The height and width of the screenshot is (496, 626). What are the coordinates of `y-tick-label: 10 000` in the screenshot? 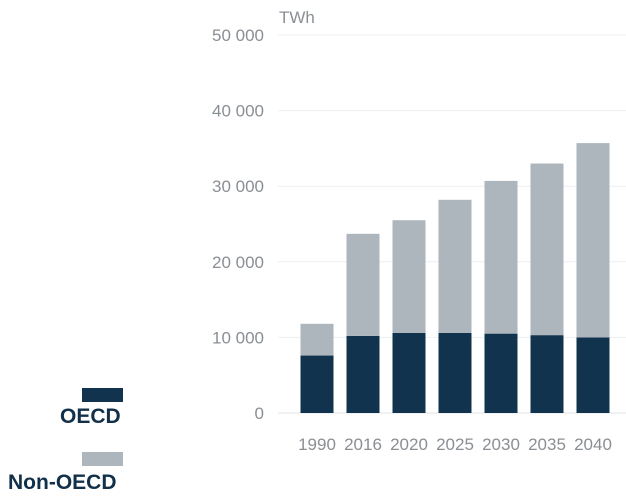 It's located at (238, 337).